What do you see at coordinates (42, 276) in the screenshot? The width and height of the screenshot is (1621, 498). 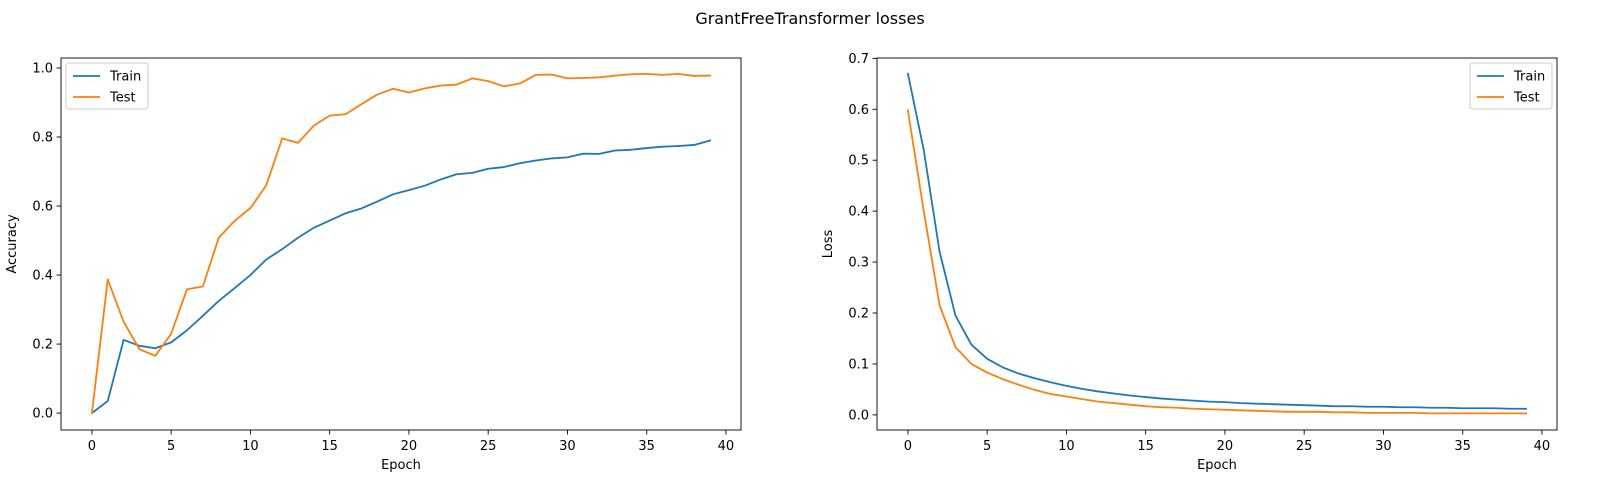 I see `accuracy-y-tick-label: 0.4` at bounding box center [42, 276].